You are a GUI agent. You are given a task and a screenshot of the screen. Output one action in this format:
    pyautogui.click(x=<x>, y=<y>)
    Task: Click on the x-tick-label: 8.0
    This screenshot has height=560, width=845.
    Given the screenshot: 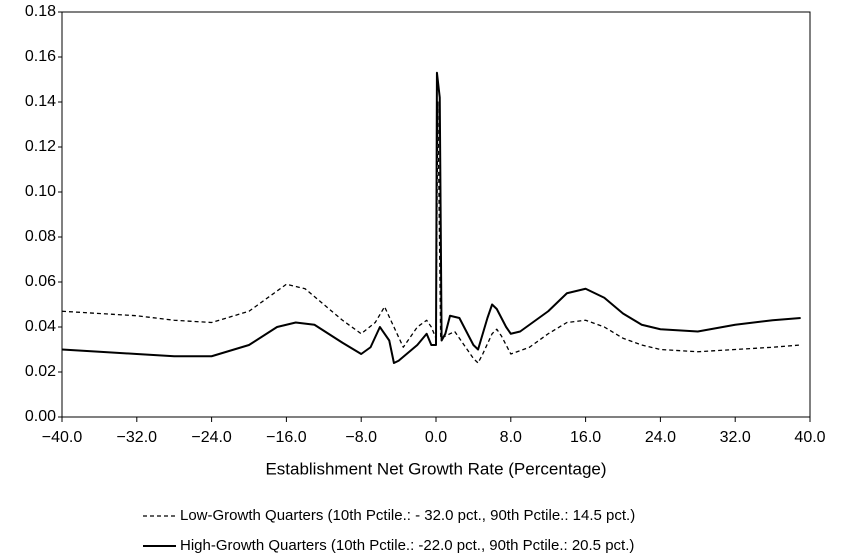 What is the action you would take?
    pyautogui.click(x=511, y=437)
    